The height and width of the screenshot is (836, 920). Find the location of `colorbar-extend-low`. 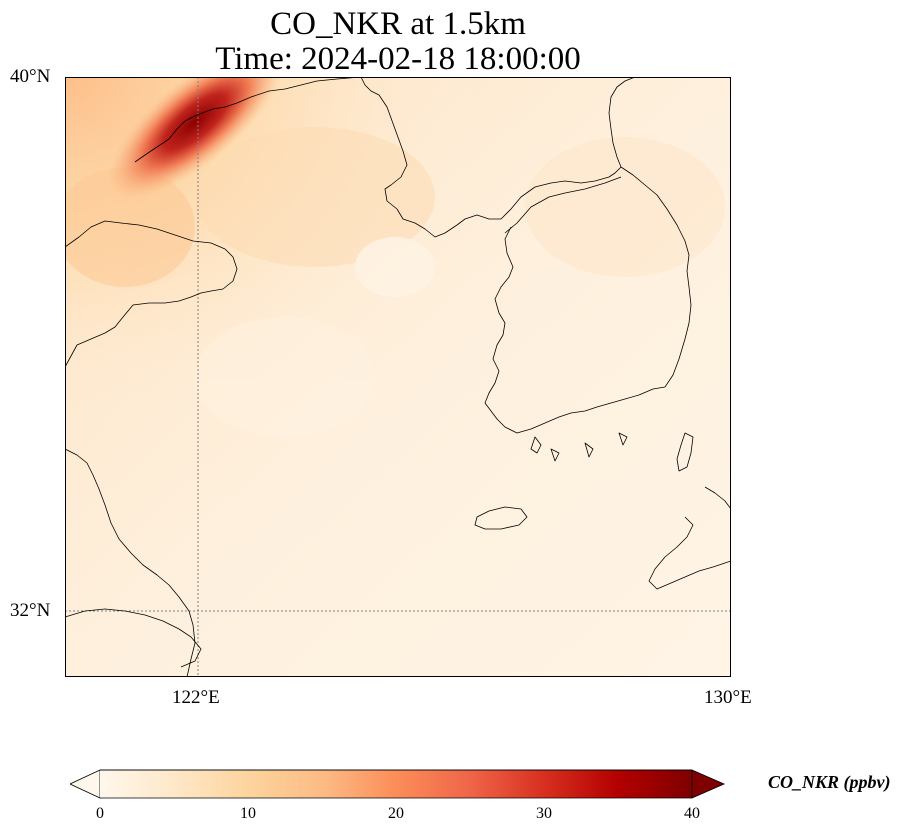

colorbar-extend-low is located at coordinates (85, 784).